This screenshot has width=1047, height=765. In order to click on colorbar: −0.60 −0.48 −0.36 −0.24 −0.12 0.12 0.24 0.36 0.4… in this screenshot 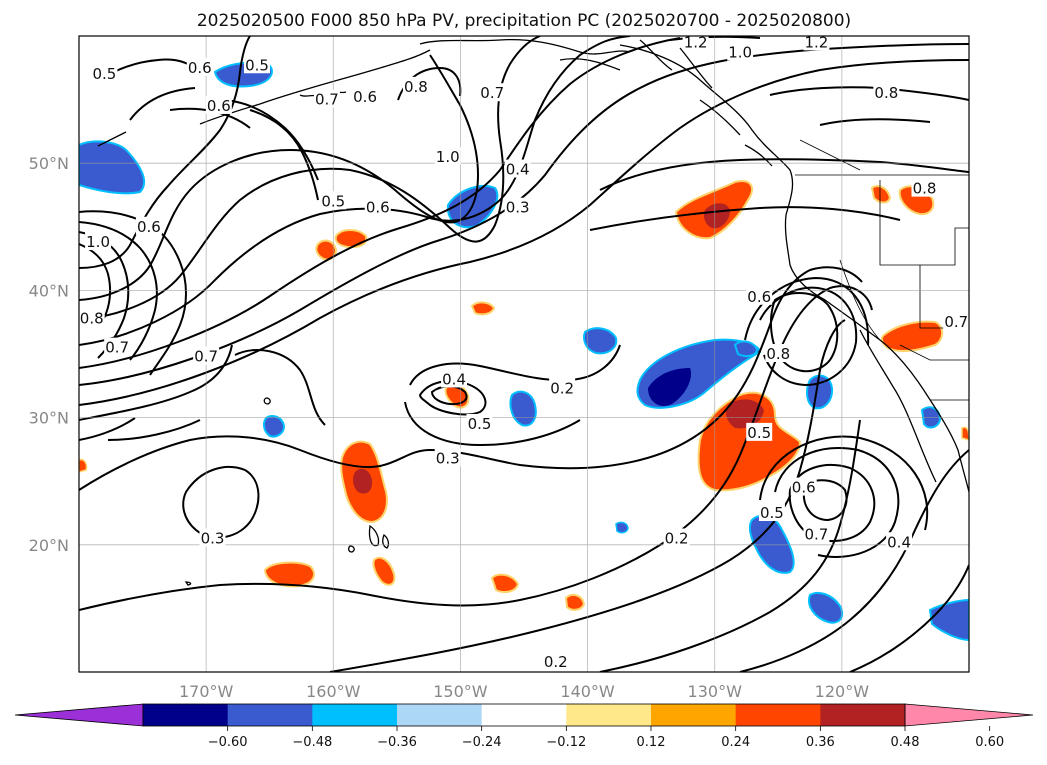, I will do `click(524, 726)`.